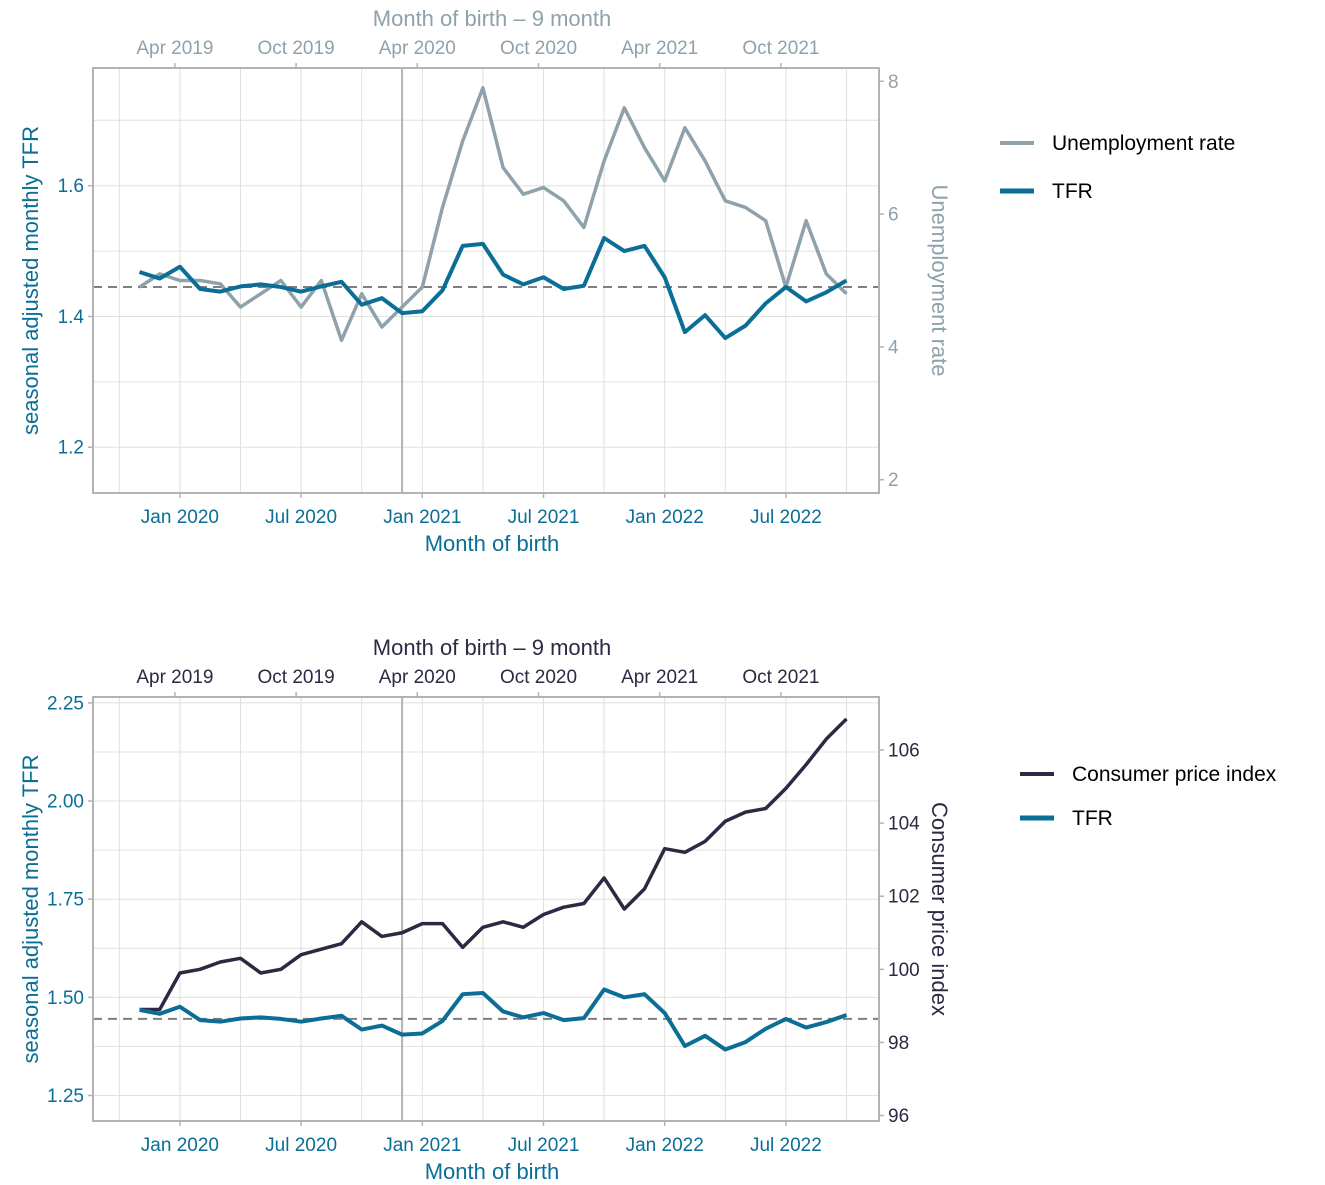 The width and height of the screenshot is (1325, 1185). I want to click on y-axis-tick-label: 1.6, so click(71, 186).